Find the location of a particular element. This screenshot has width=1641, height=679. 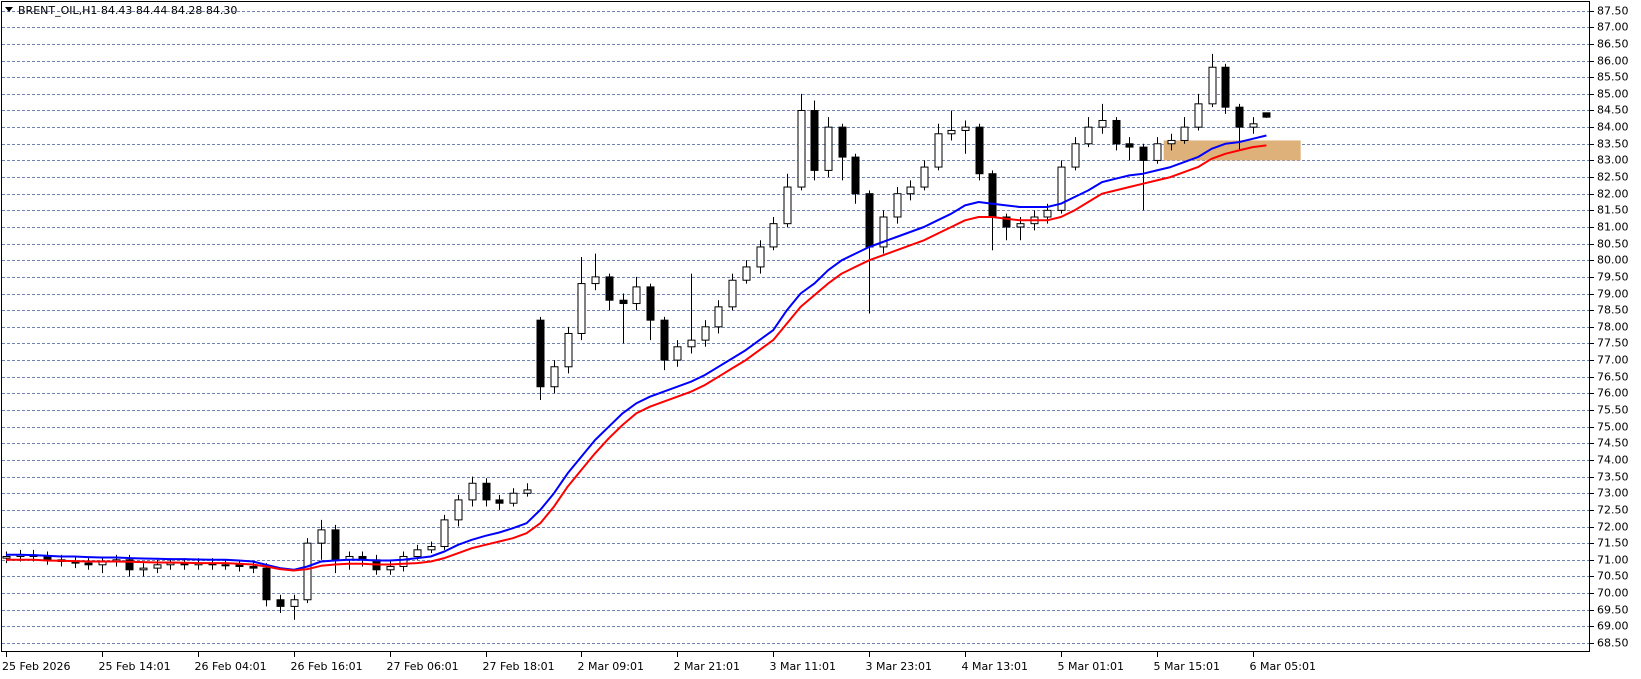

y-tick-label: 71.50 is located at coordinates (1613, 543).